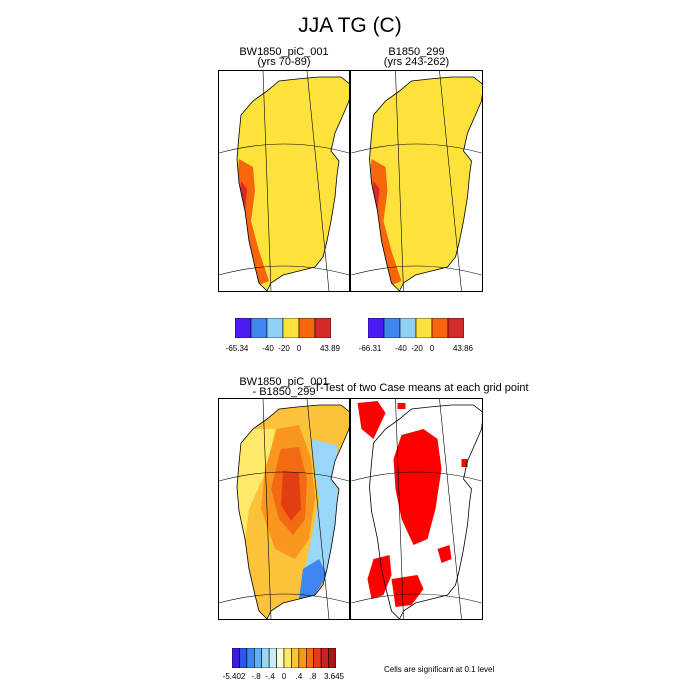  I want to click on panel-3-colorbar, so click(284, 658).